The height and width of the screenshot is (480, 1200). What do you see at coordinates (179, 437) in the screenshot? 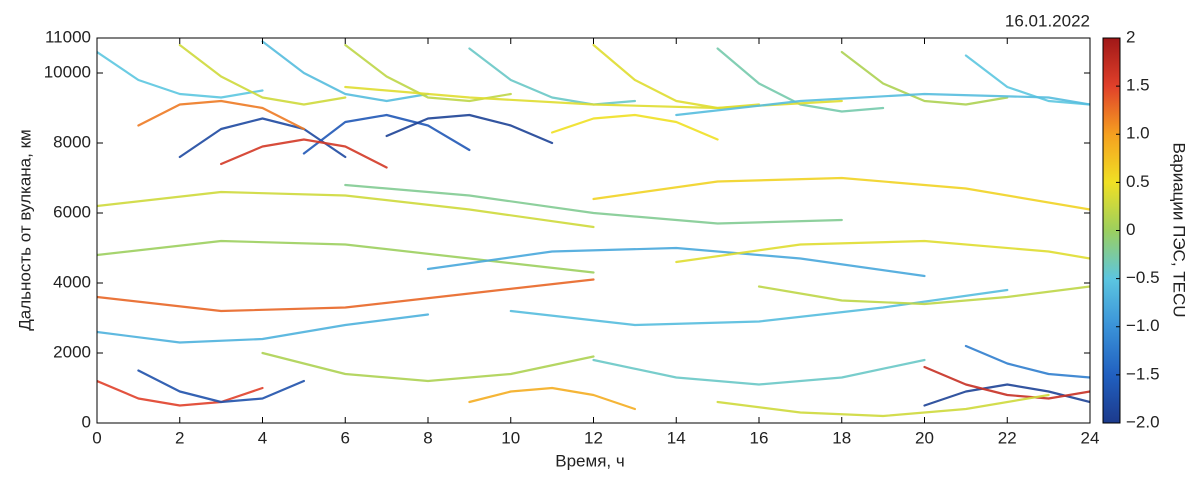
I see `x-tick-label: 2` at bounding box center [179, 437].